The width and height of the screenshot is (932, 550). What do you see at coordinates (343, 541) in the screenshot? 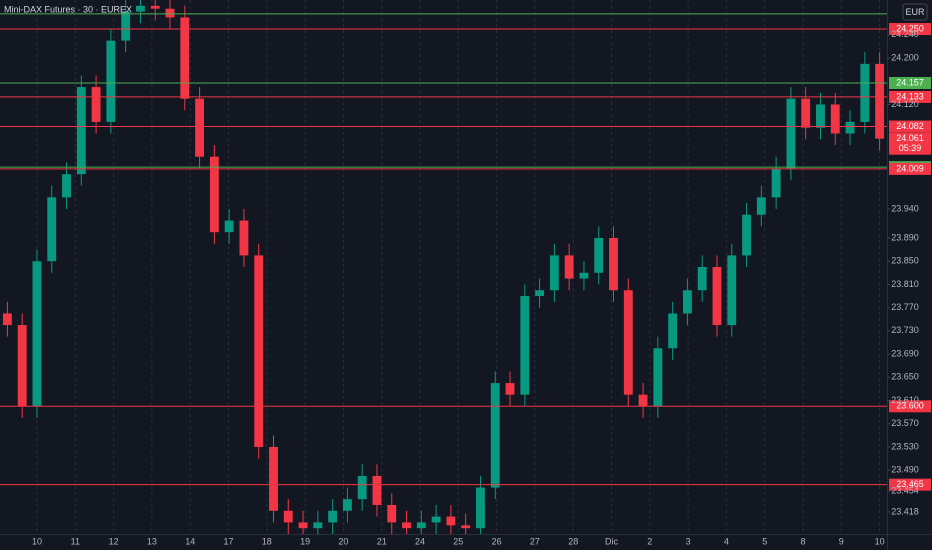
I see `x-tick-label: 20` at bounding box center [343, 541].